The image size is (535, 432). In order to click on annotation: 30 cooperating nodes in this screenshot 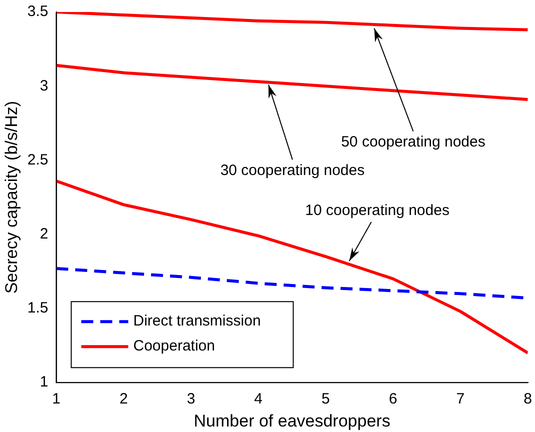, I will do `click(292, 170)`.